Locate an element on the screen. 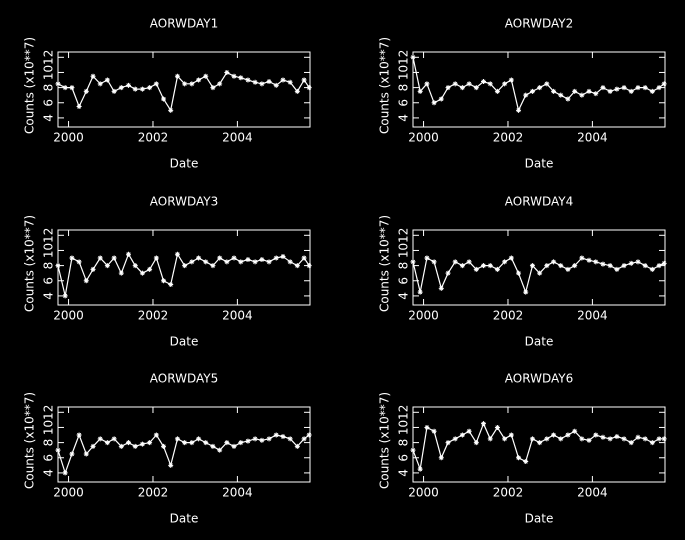 The width and height of the screenshot is (685, 540). subplot-title: AORWDAY3 is located at coordinates (184, 202).